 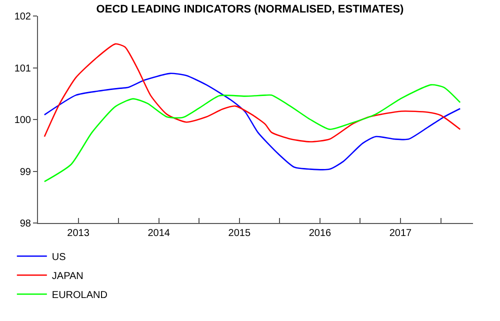 I want to click on x-tick-label: 2013, so click(x=78, y=233).